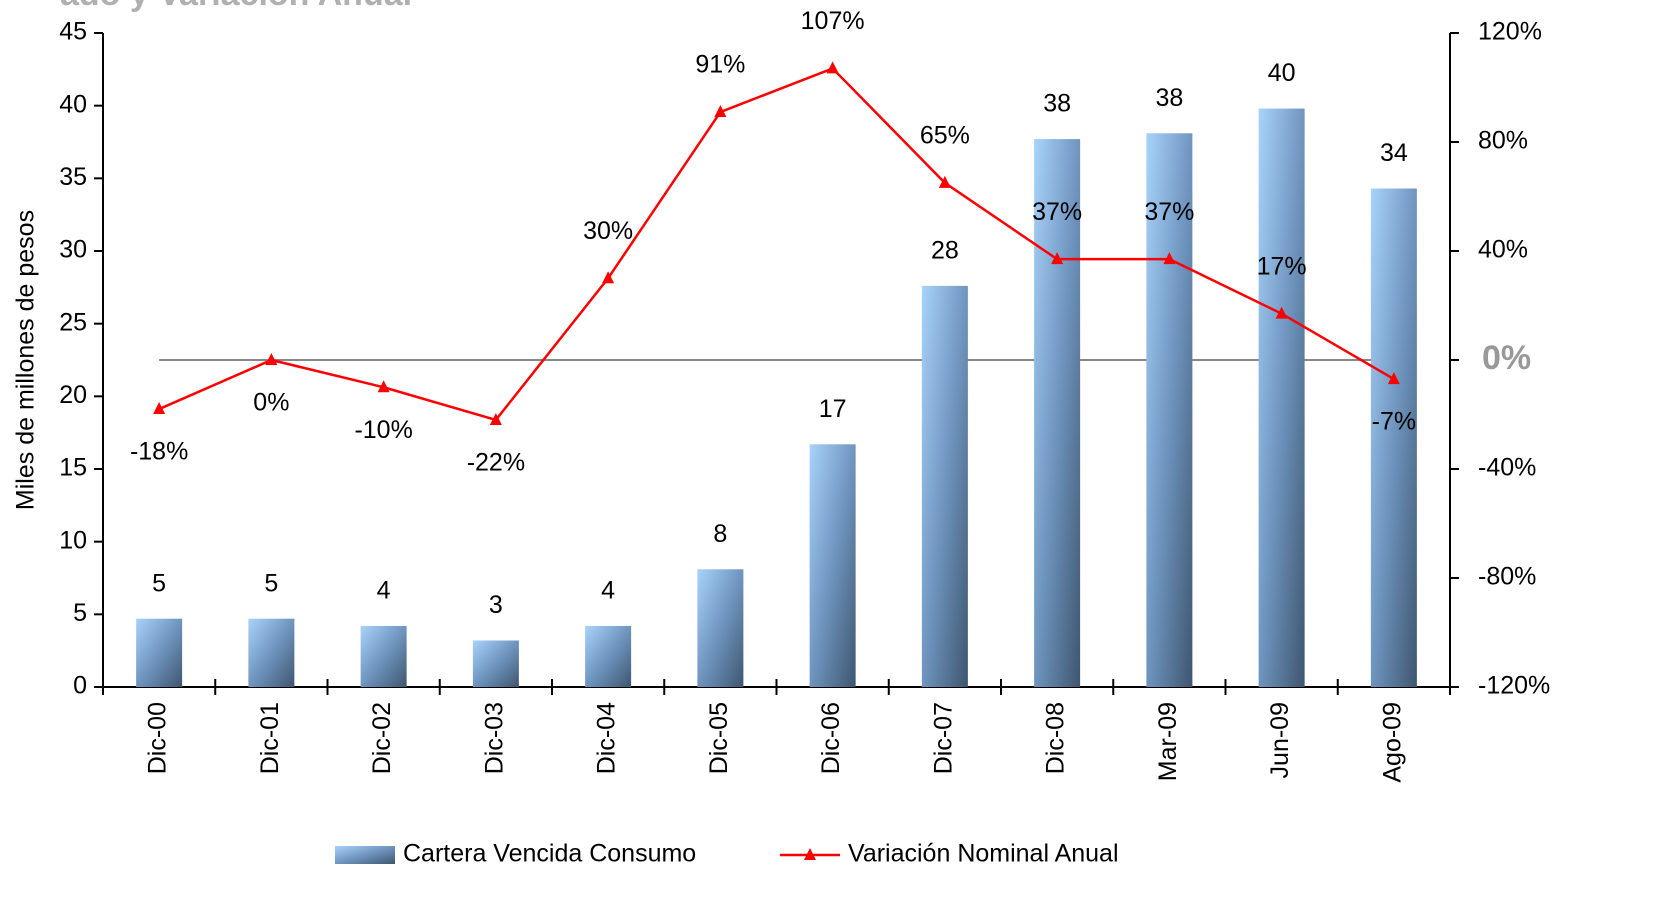 This screenshot has height=922, width=1660. What do you see at coordinates (496, 605) in the screenshot?
I see `bar-value-label: 3` at bounding box center [496, 605].